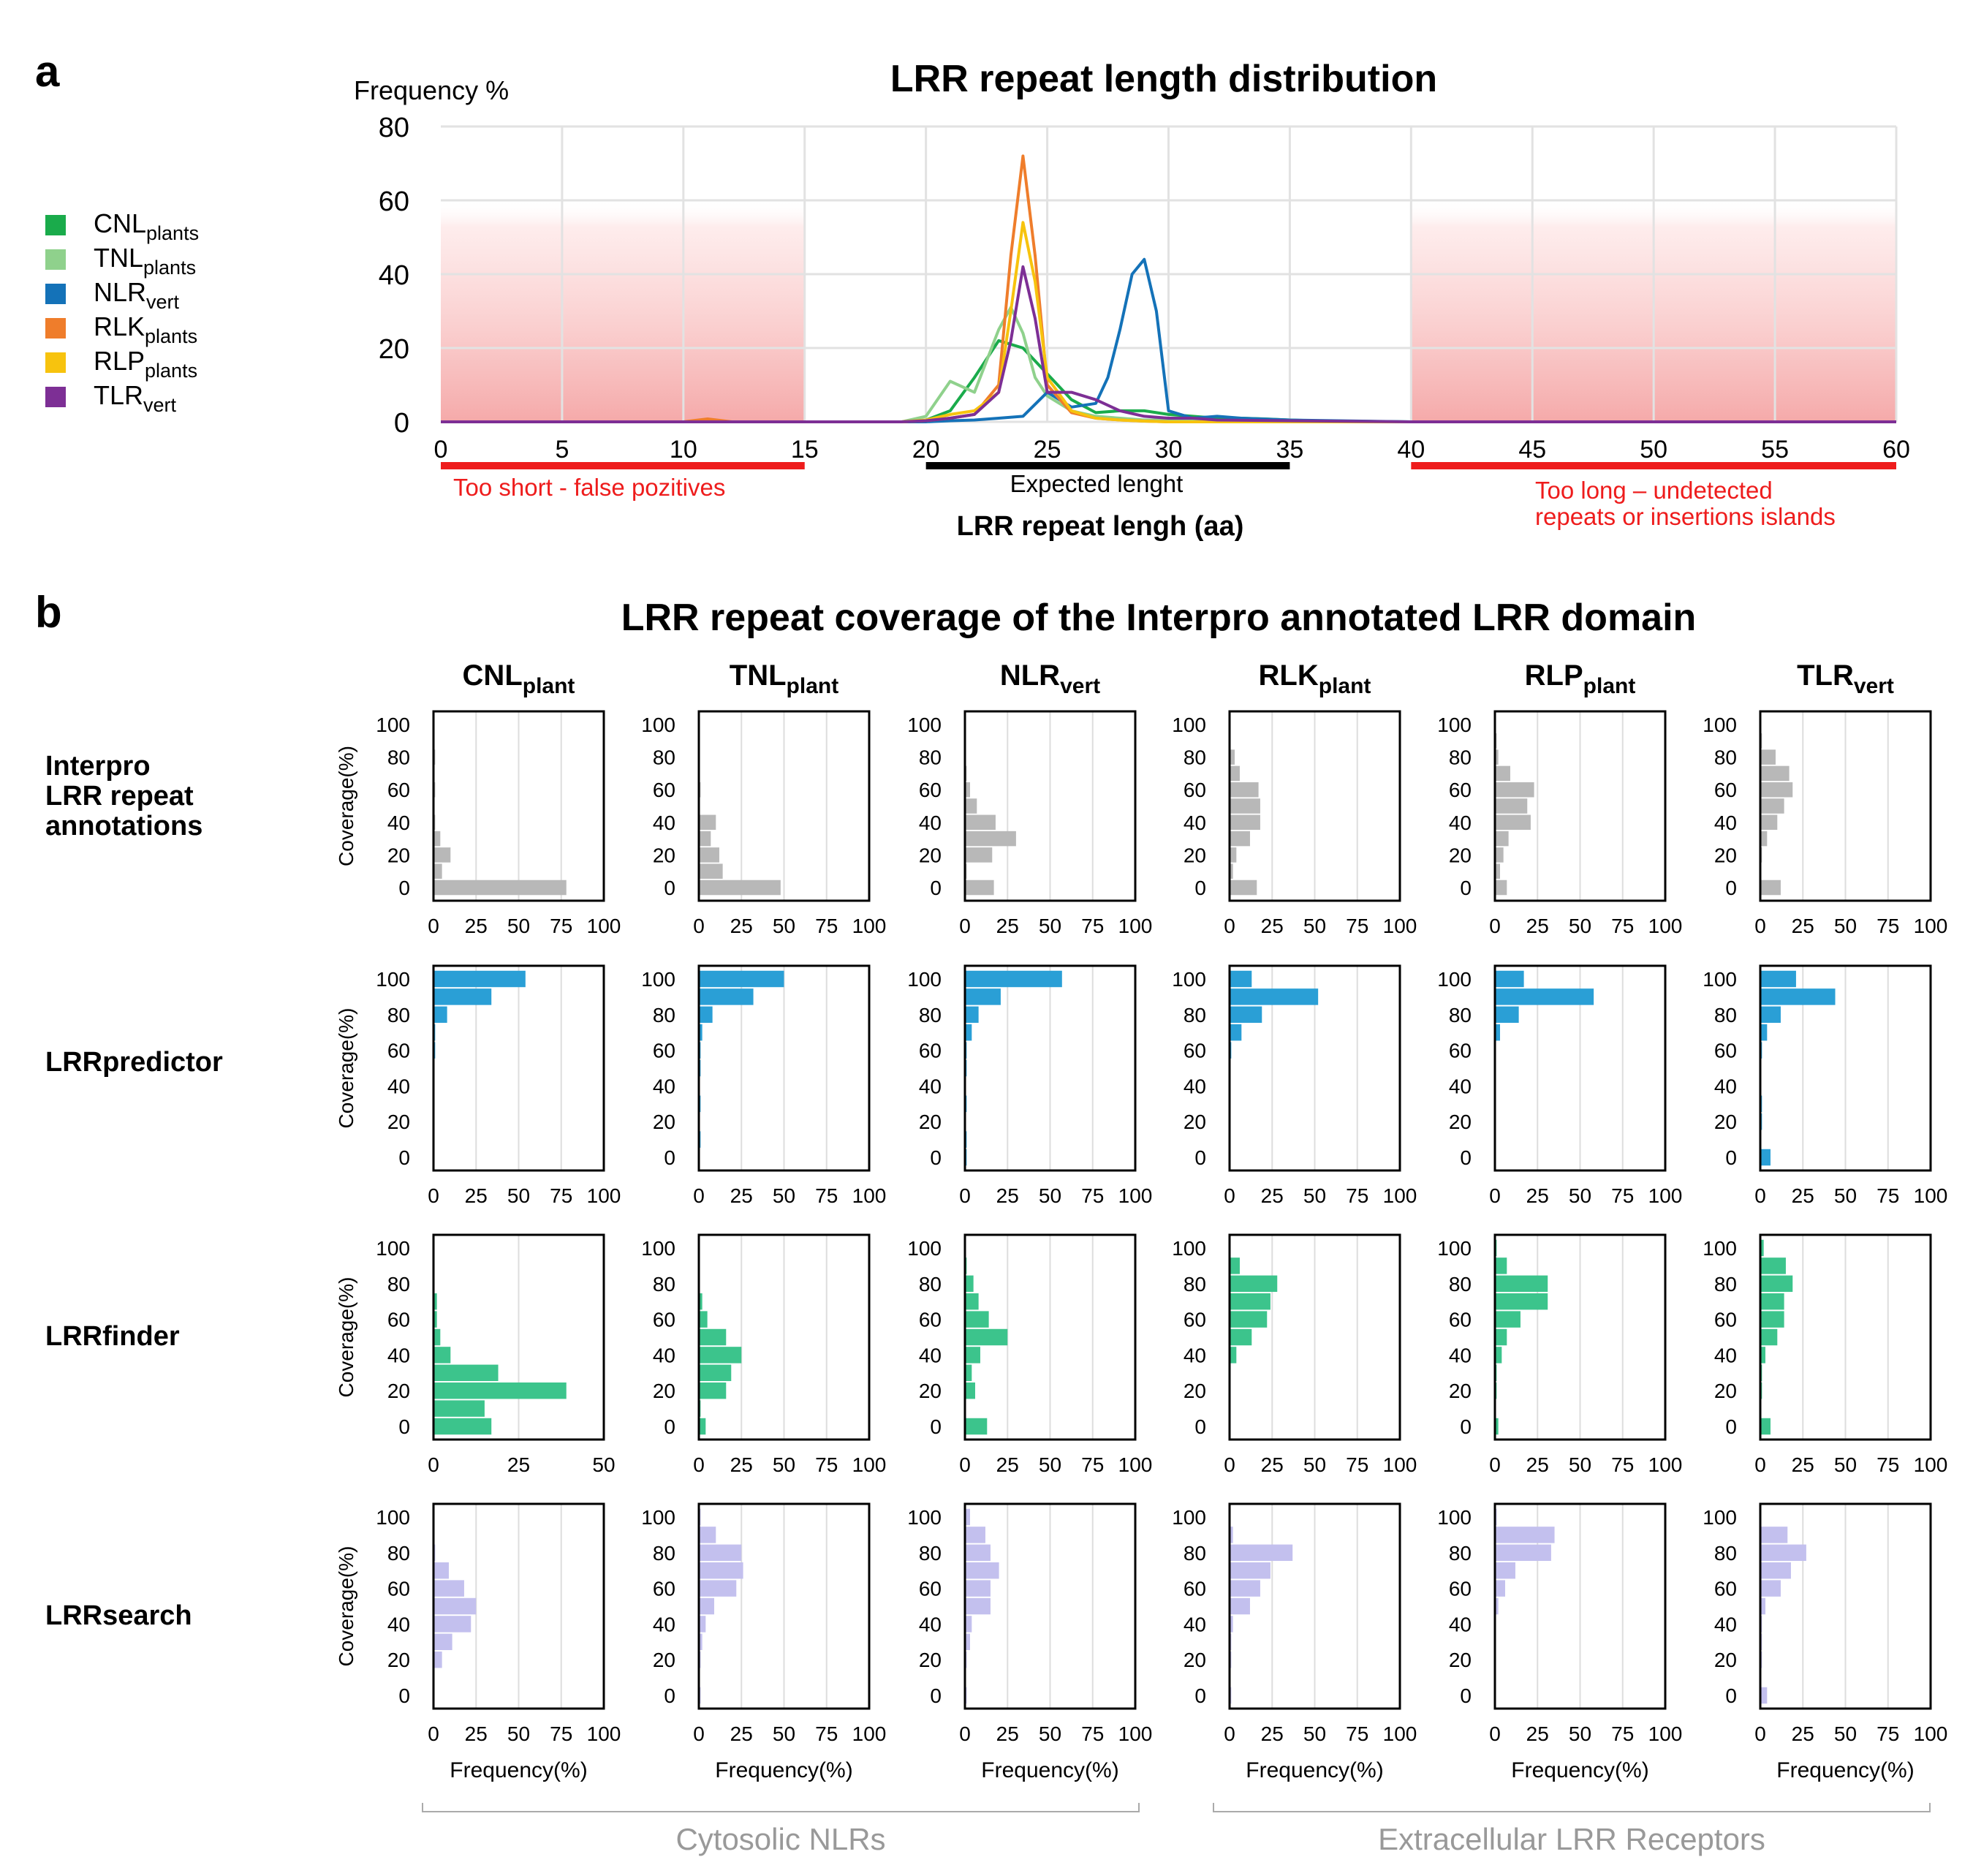 The height and width of the screenshot is (1876, 1973). What do you see at coordinates (394, 201) in the screenshot?
I see `y-tick-label: 60` at bounding box center [394, 201].